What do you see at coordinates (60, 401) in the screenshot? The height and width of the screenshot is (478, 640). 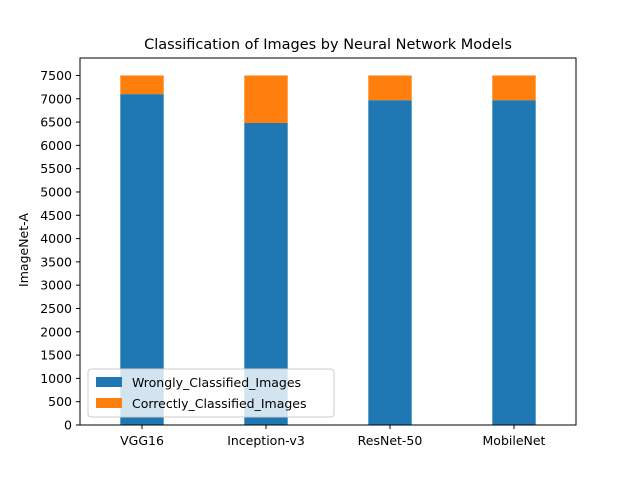 I see `y-tick-label-1: 500` at bounding box center [60, 401].